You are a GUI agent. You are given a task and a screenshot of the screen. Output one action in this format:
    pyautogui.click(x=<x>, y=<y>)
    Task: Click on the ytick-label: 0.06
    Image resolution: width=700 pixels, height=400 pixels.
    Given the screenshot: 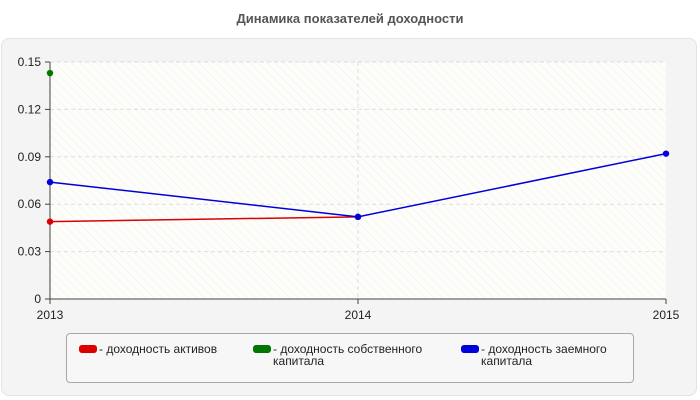 What is the action you would take?
    pyautogui.click(x=30, y=204)
    